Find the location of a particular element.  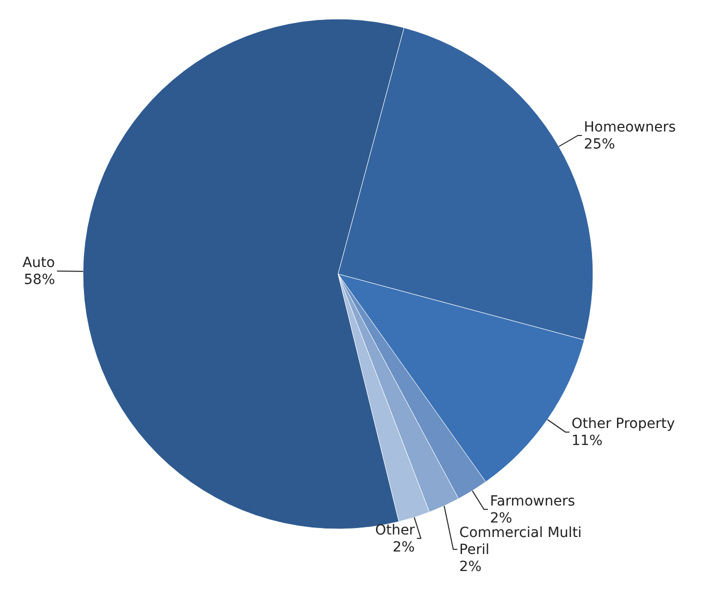

slice-label: Other is located at coordinates (395, 530).